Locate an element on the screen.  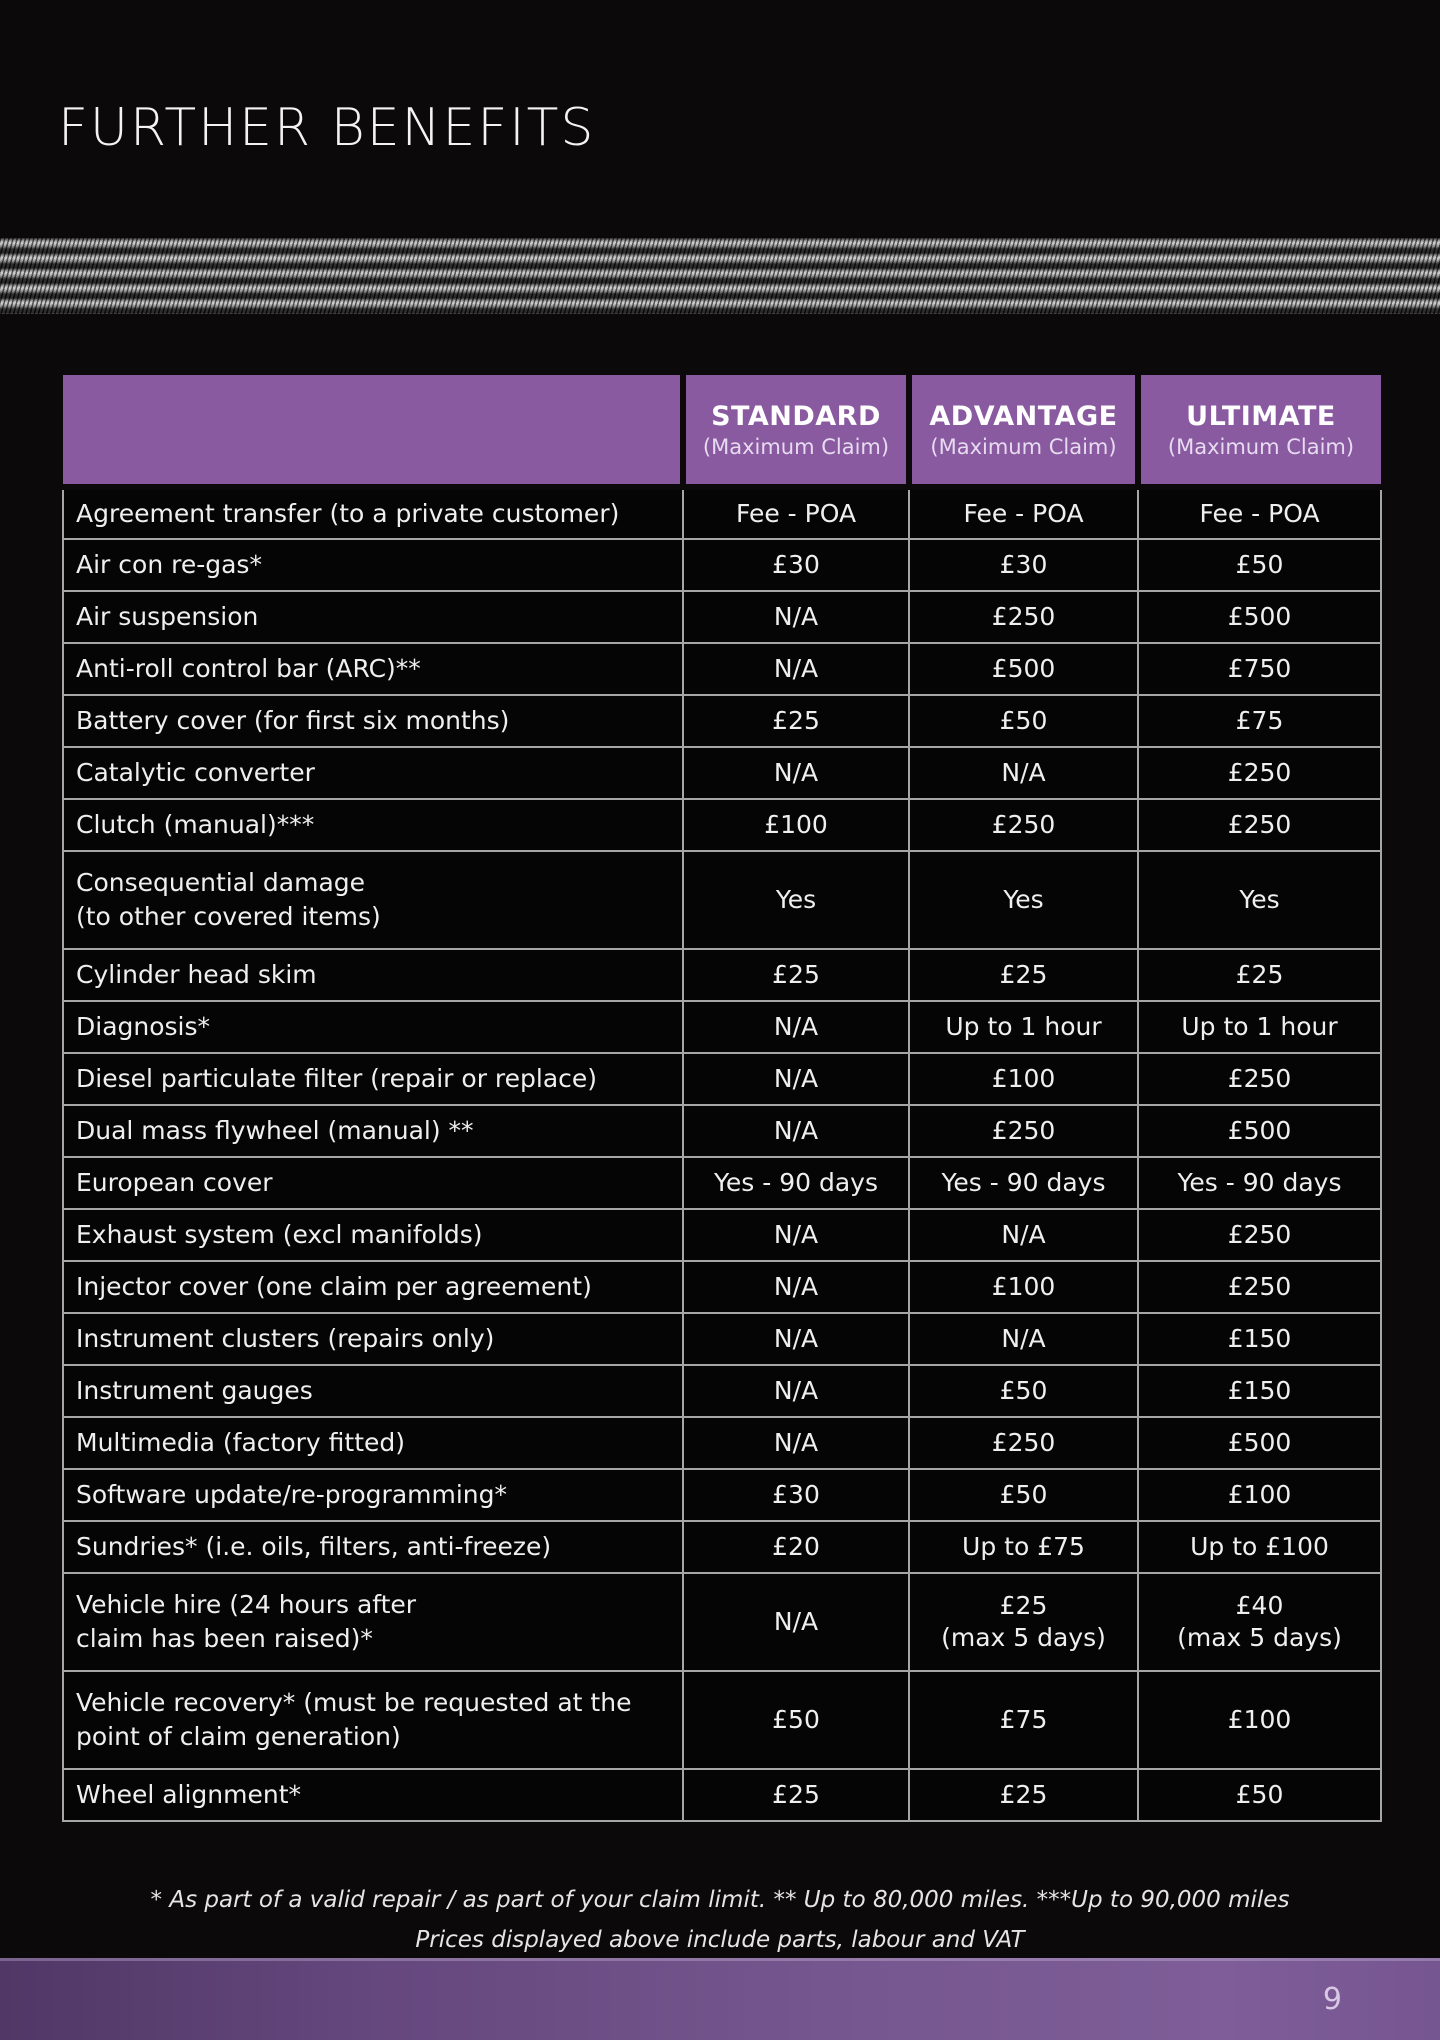
table-row: Anti-roll control bar (ARC)** N/A £500 £750 is located at coordinates (722, 669).